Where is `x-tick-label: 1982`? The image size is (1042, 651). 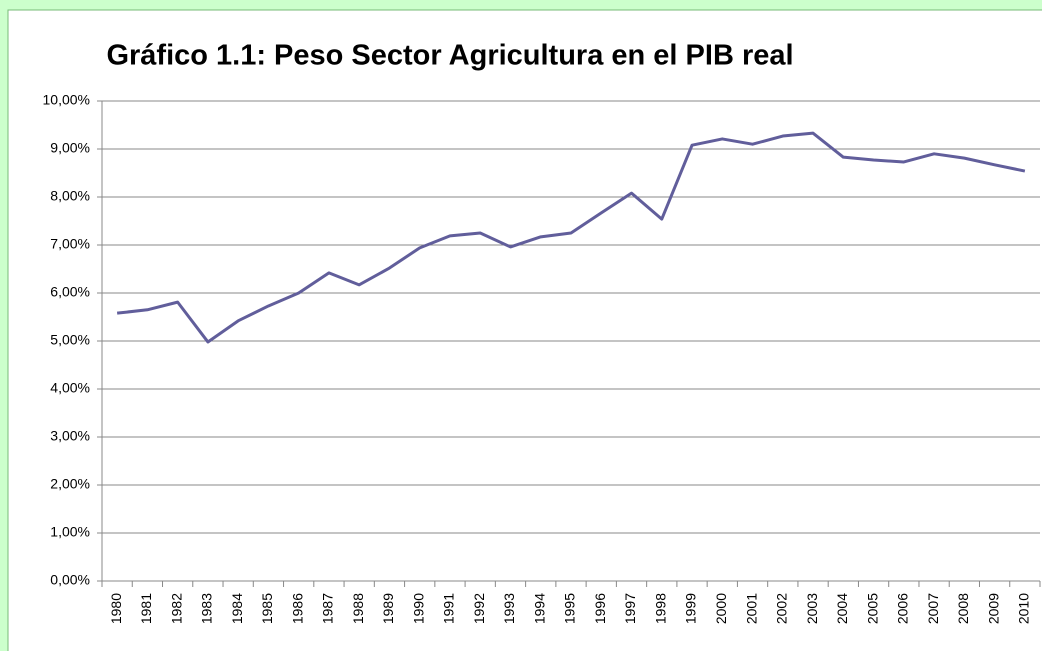 x-tick-label: 1982 is located at coordinates (176, 608).